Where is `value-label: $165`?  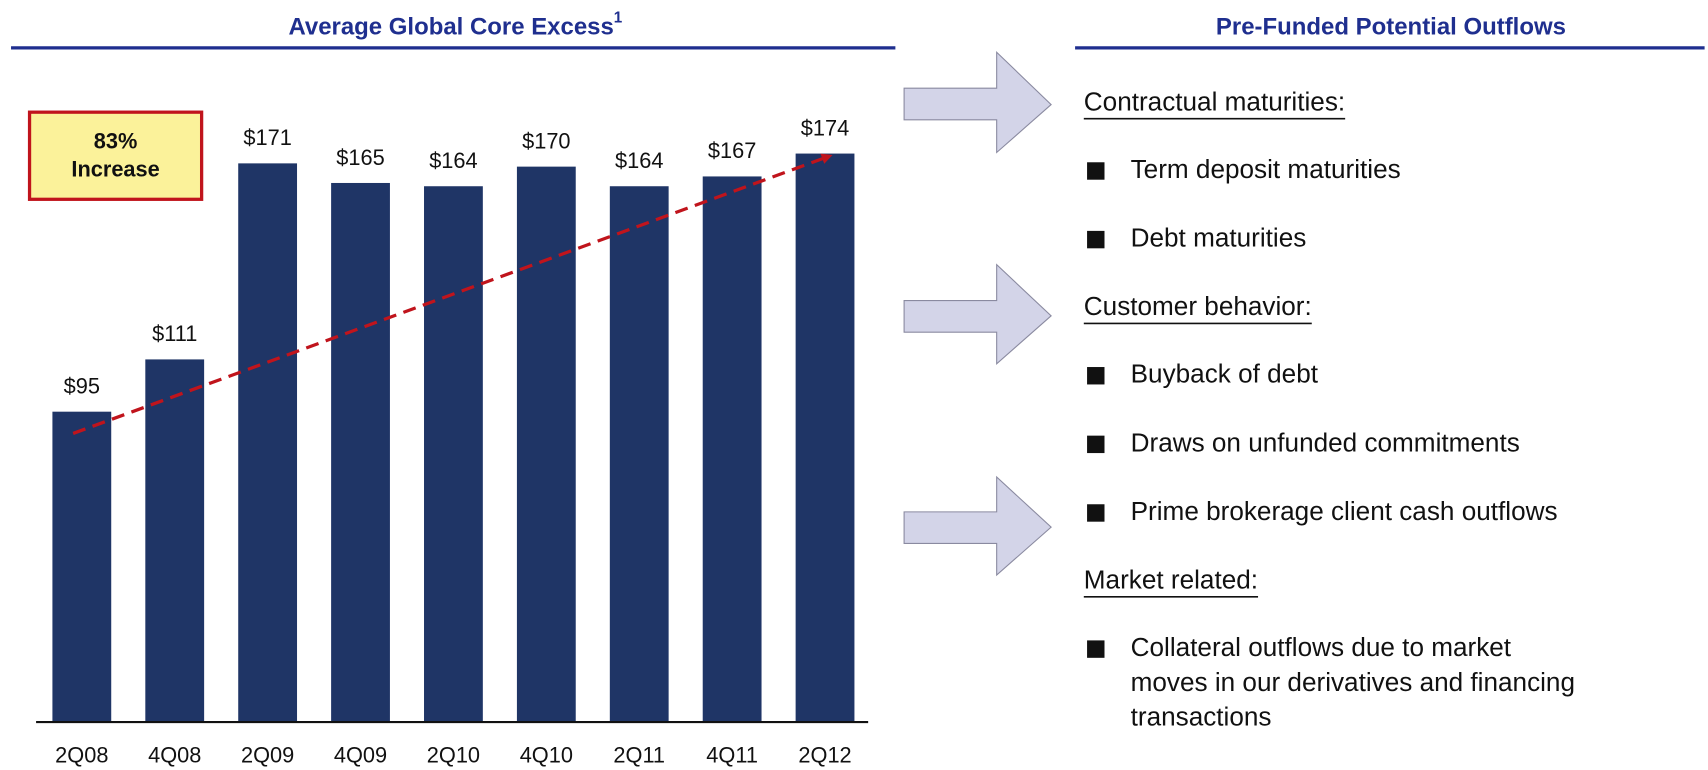
value-label: $165 is located at coordinates (360, 157).